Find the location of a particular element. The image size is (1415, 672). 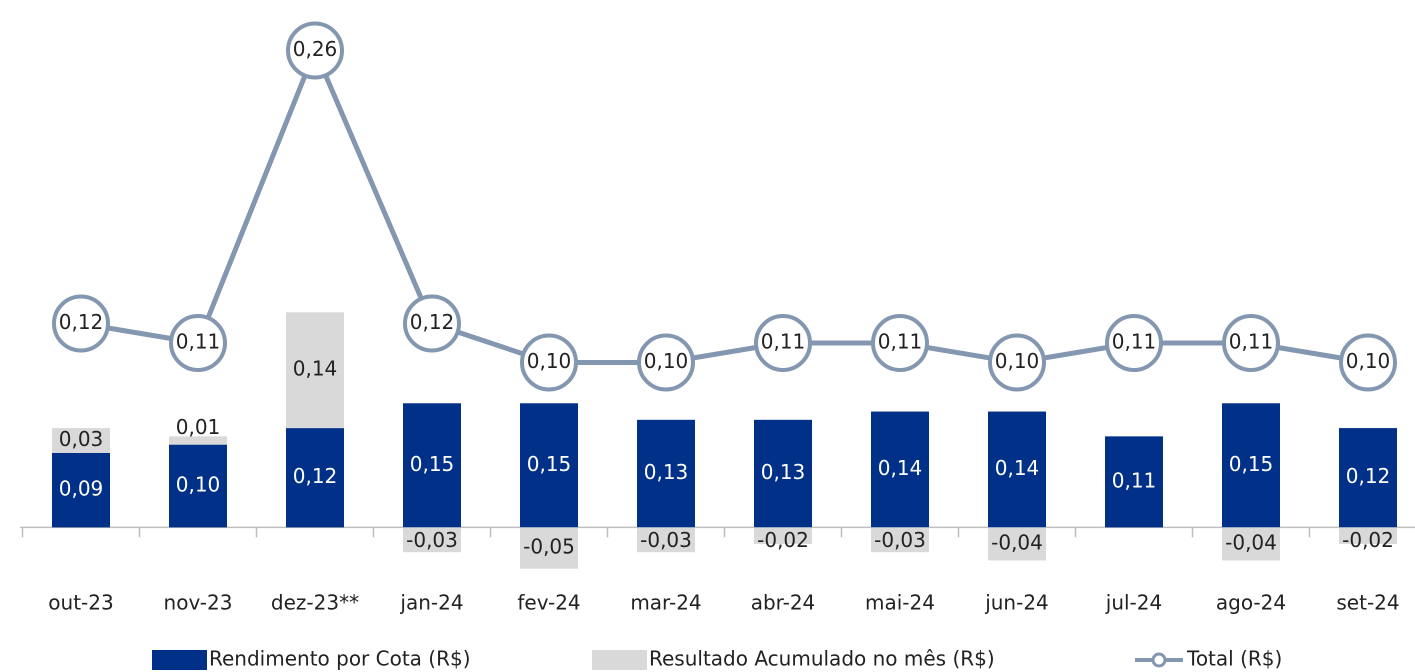

x-tick-label: jun-24 is located at coordinates (1016, 603).